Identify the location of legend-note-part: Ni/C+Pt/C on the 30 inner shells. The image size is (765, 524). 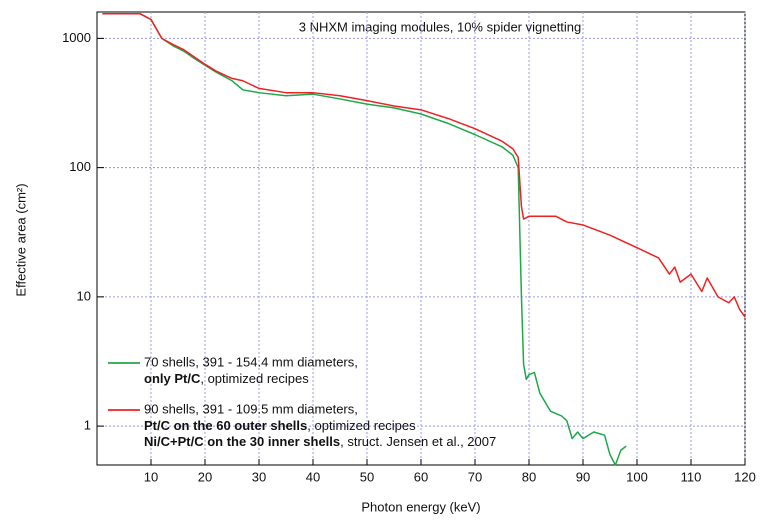
(242, 441).